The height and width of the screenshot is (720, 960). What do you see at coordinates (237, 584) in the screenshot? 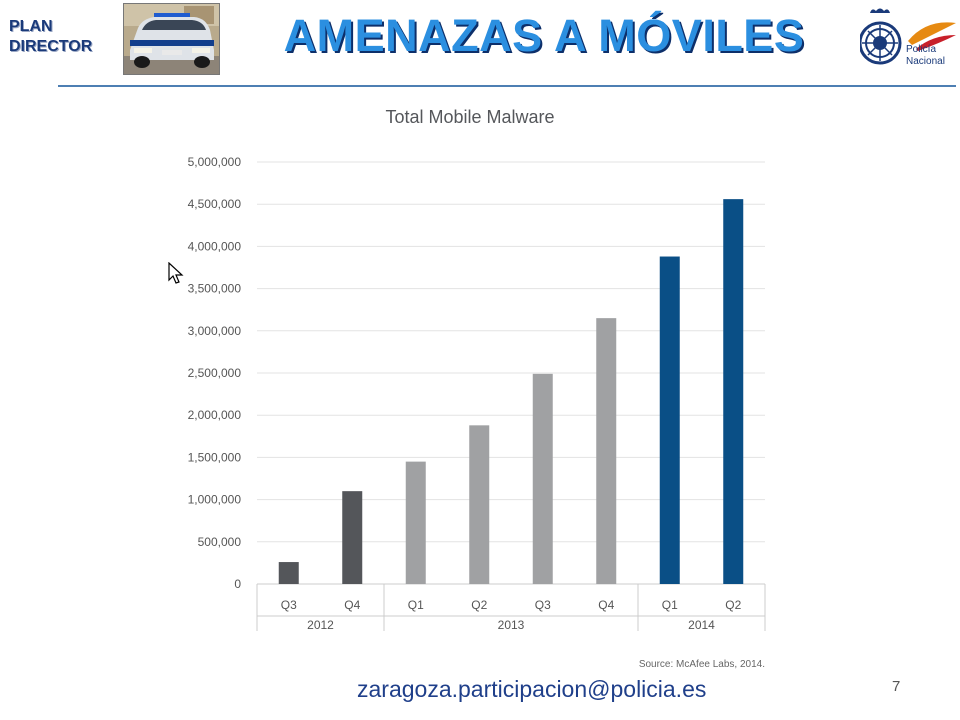
I see `y-tick-label: 0` at bounding box center [237, 584].